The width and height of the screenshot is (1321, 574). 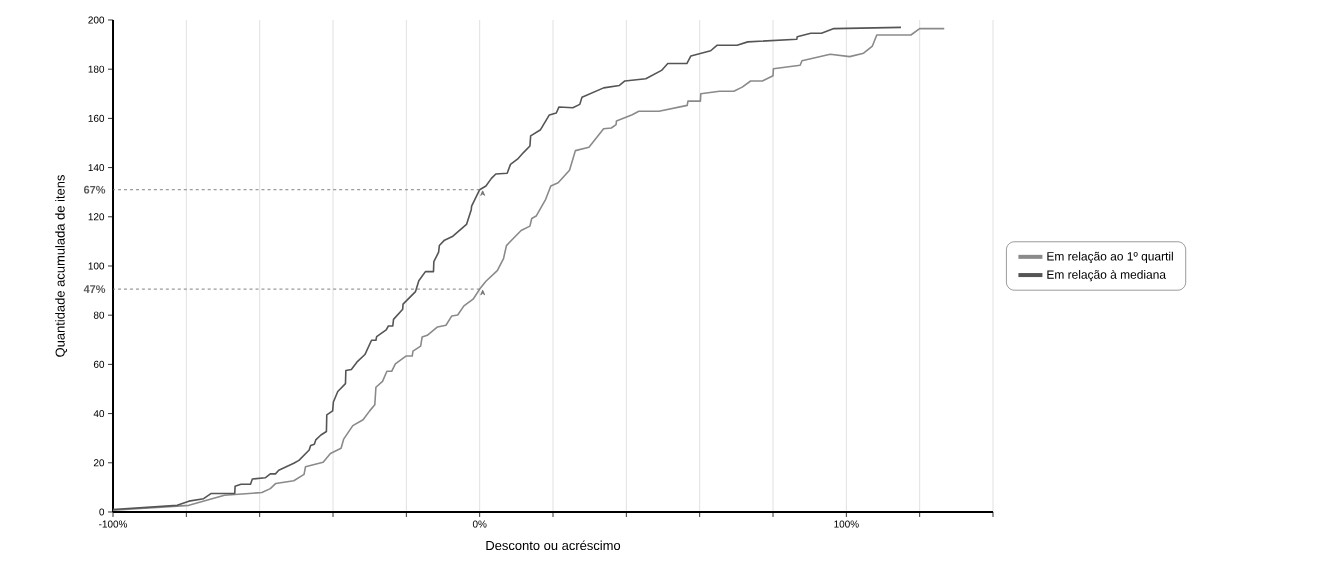 What do you see at coordinates (99, 315) in the screenshot?
I see `y-tick-label: 80` at bounding box center [99, 315].